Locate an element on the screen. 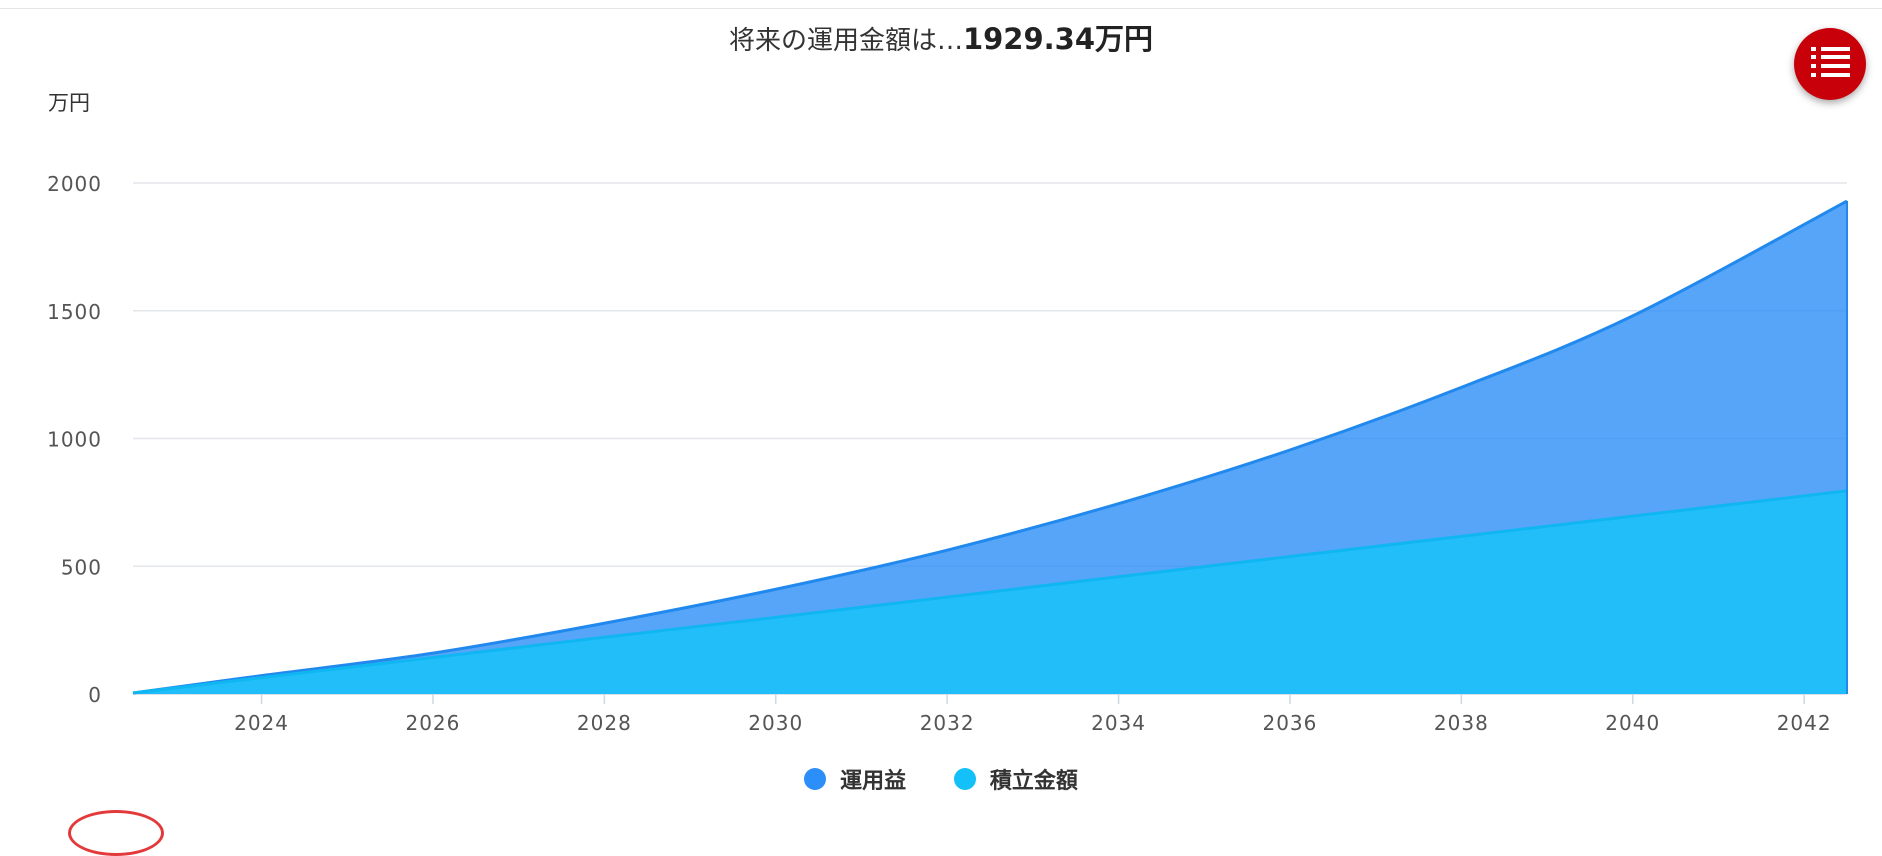 The image size is (1882, 856). menu-button is located at coordinates (1830, 64).